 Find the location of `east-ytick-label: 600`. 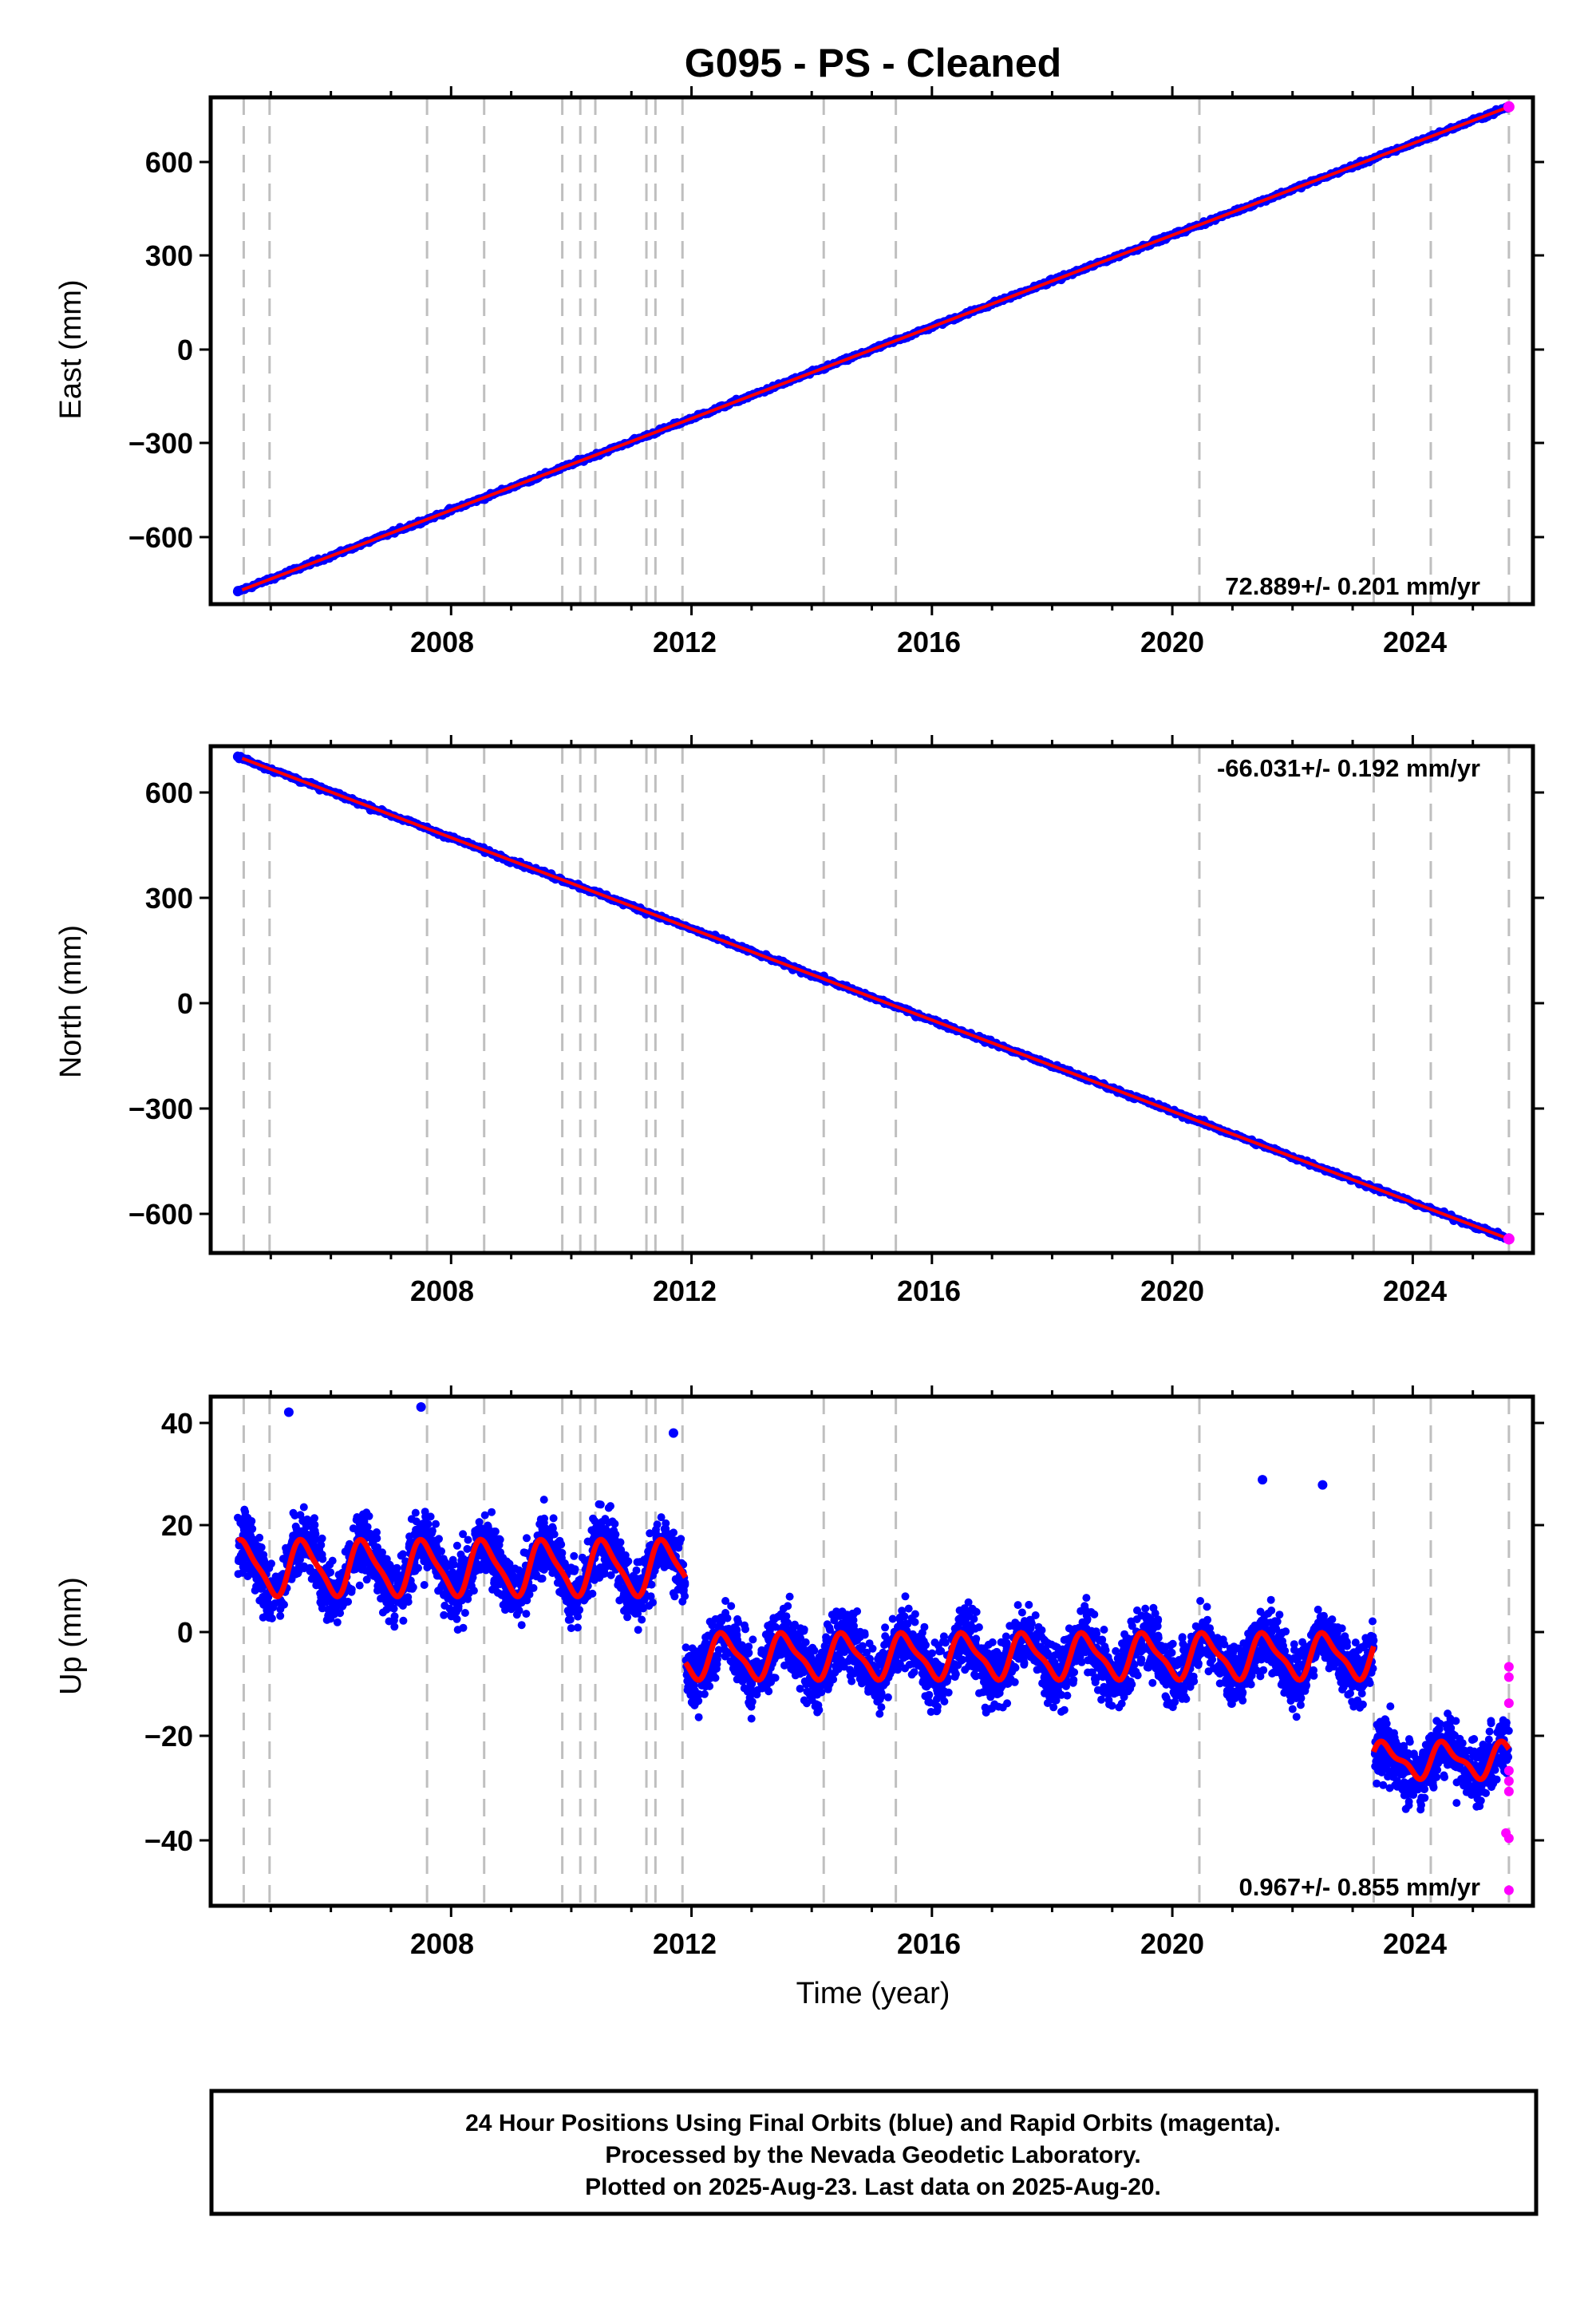

east-ytick-label: 600 is located at coordinates (169, 162).